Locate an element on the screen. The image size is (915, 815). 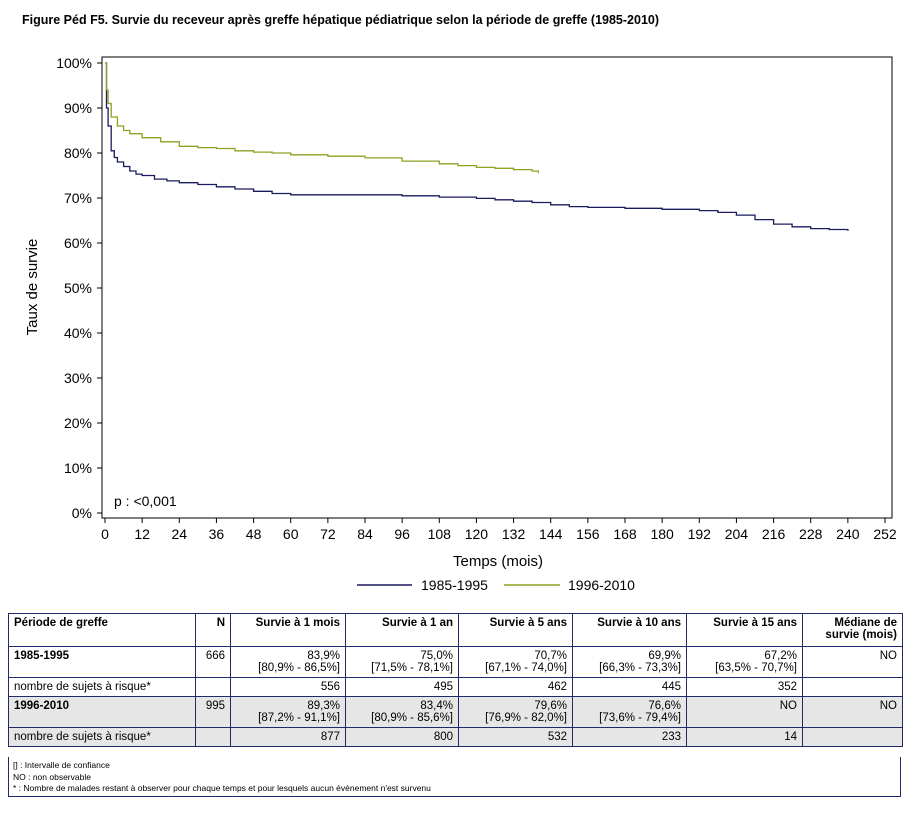
header-5-ans: Survie à 5 ans is located at coordinates (515, 630).